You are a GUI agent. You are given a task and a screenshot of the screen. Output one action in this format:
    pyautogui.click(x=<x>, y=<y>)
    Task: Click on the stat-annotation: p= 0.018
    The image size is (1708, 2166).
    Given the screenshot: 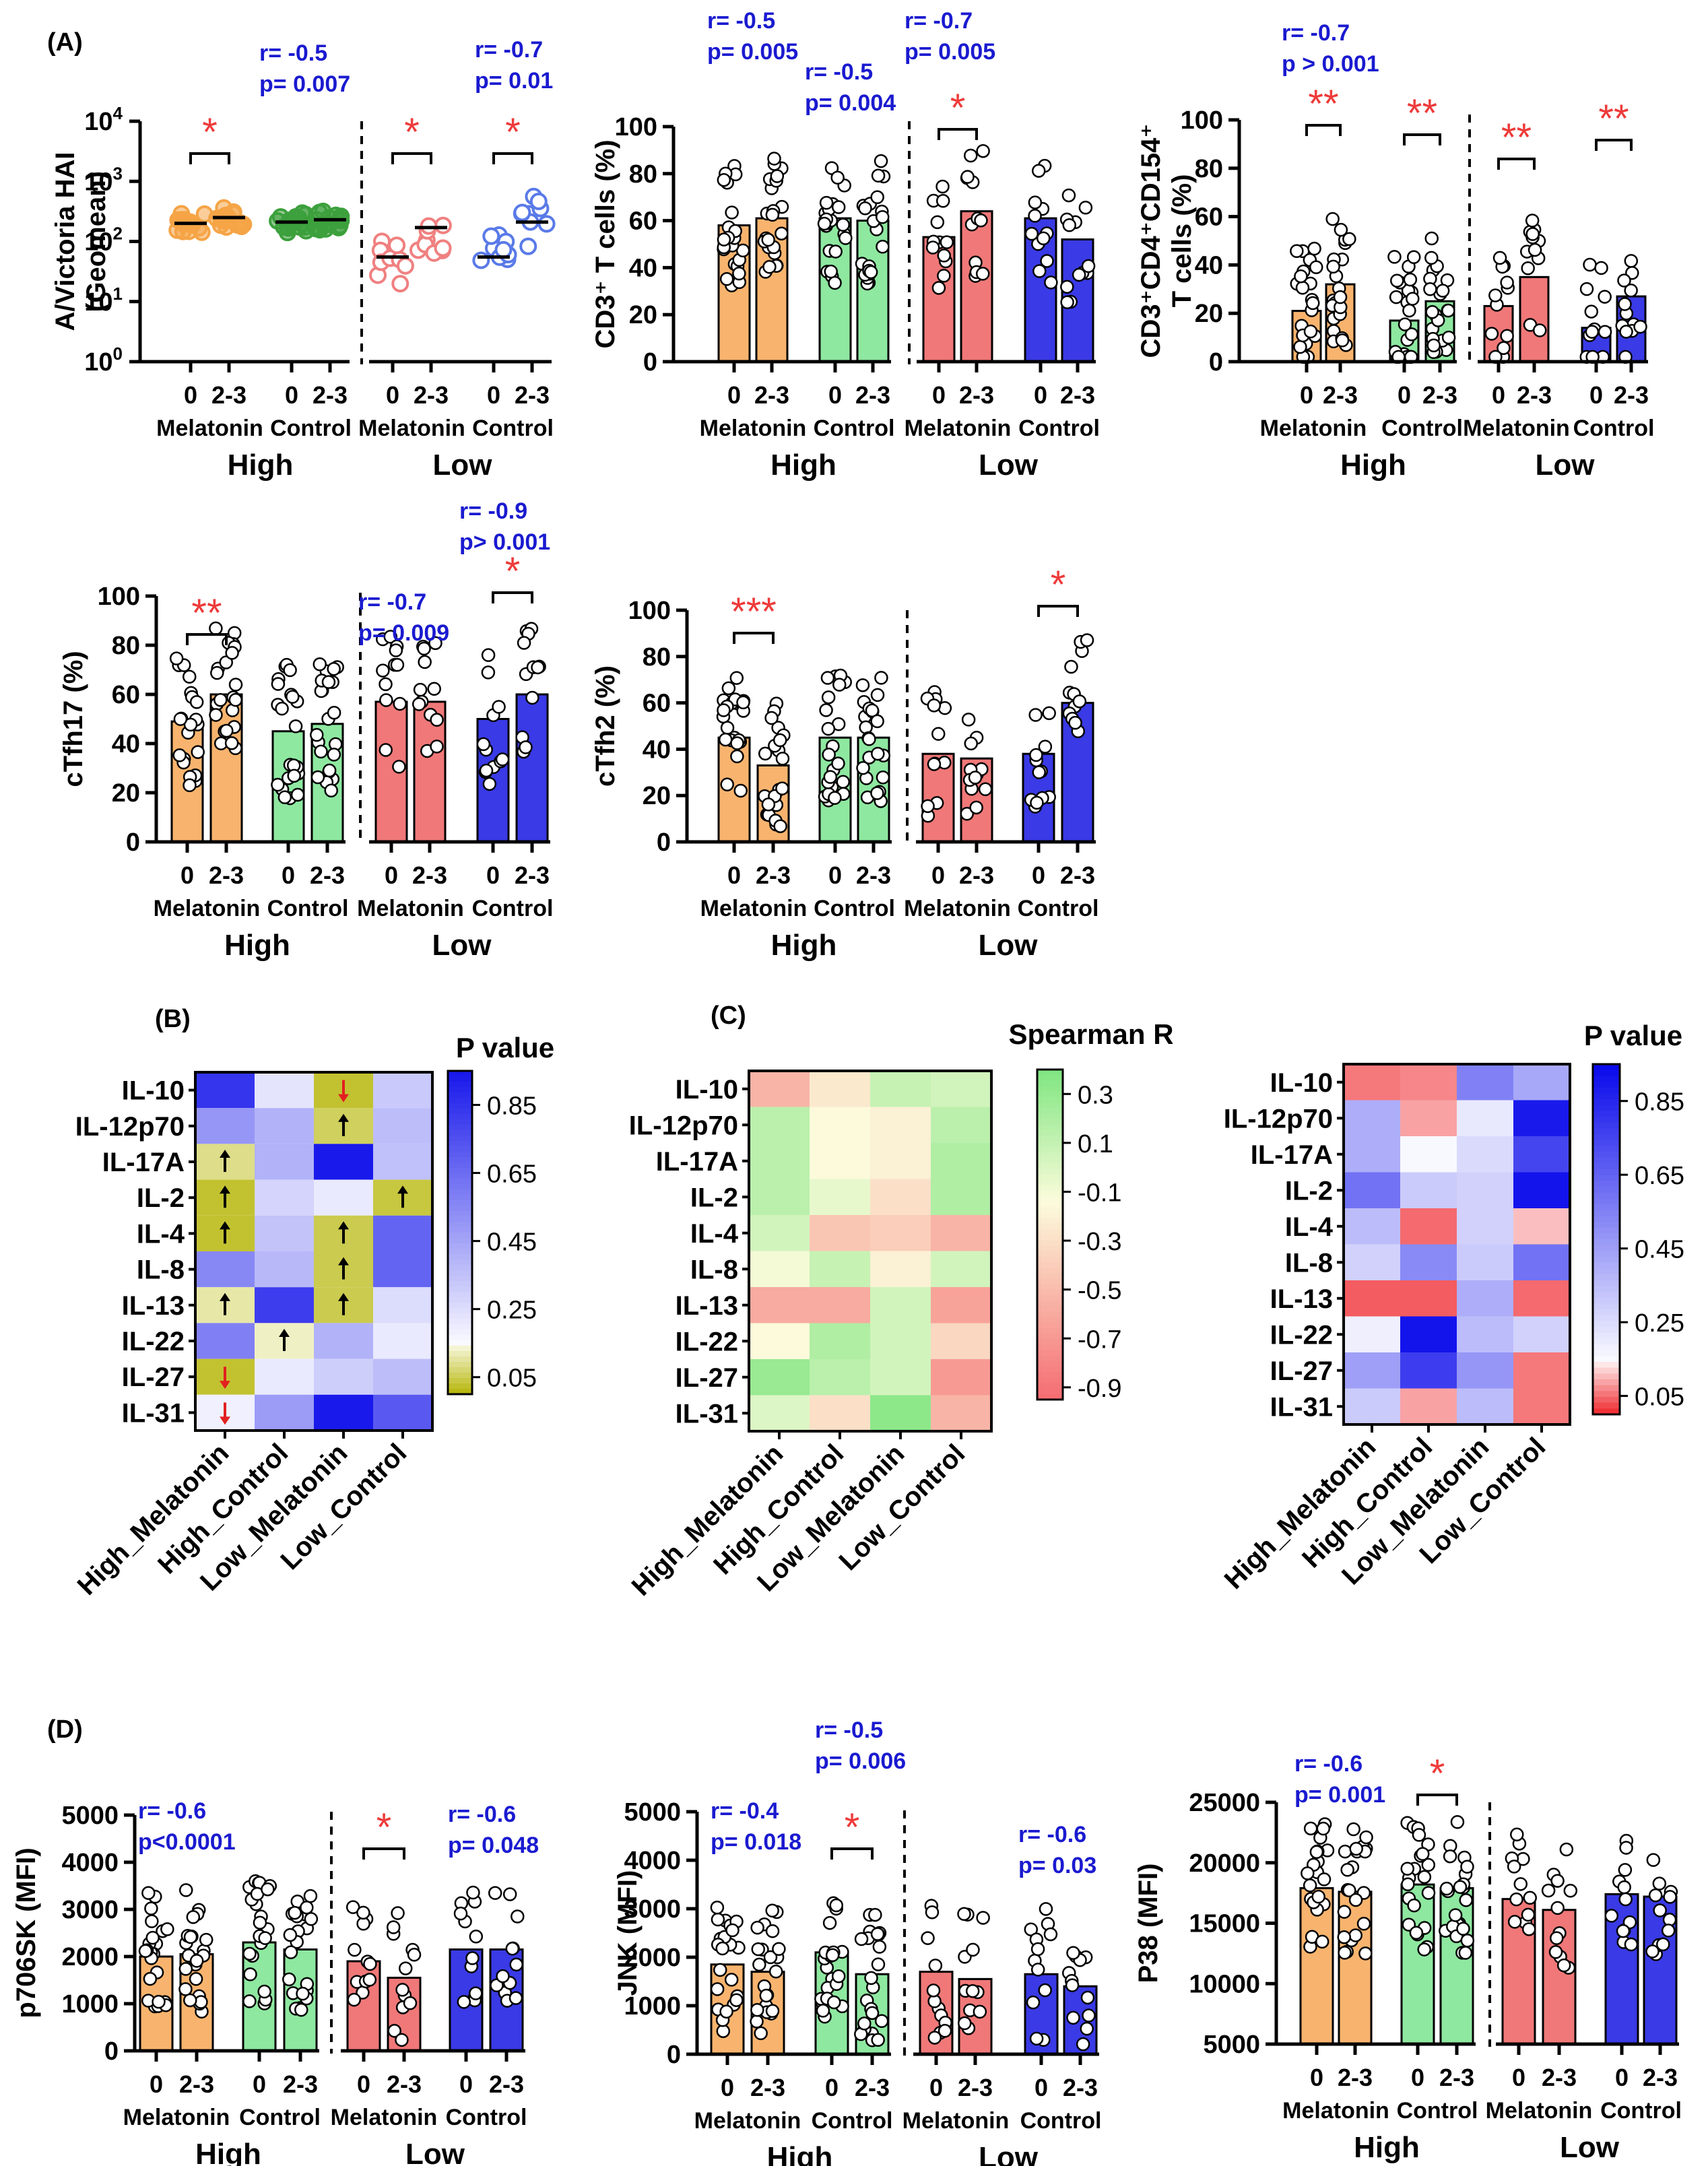 What is the action you would take?
    pyautogui.click(x=756, y=1842)
    